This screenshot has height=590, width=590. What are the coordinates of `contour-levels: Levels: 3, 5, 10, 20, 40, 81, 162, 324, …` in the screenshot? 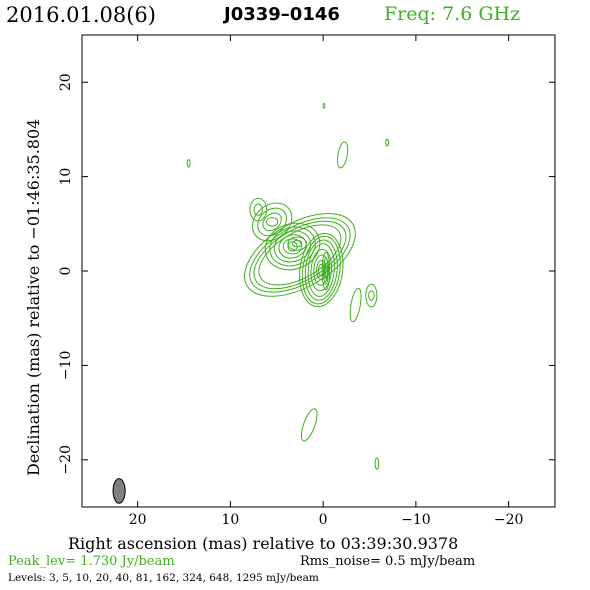 It's located at (163, 578).